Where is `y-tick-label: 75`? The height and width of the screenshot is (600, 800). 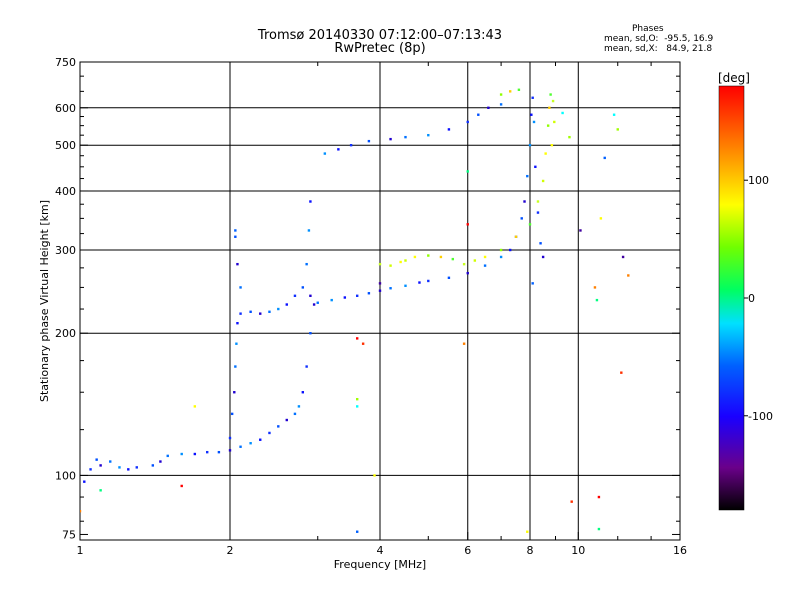 y-tick-label: 75 is located at coordinates (69, 534).